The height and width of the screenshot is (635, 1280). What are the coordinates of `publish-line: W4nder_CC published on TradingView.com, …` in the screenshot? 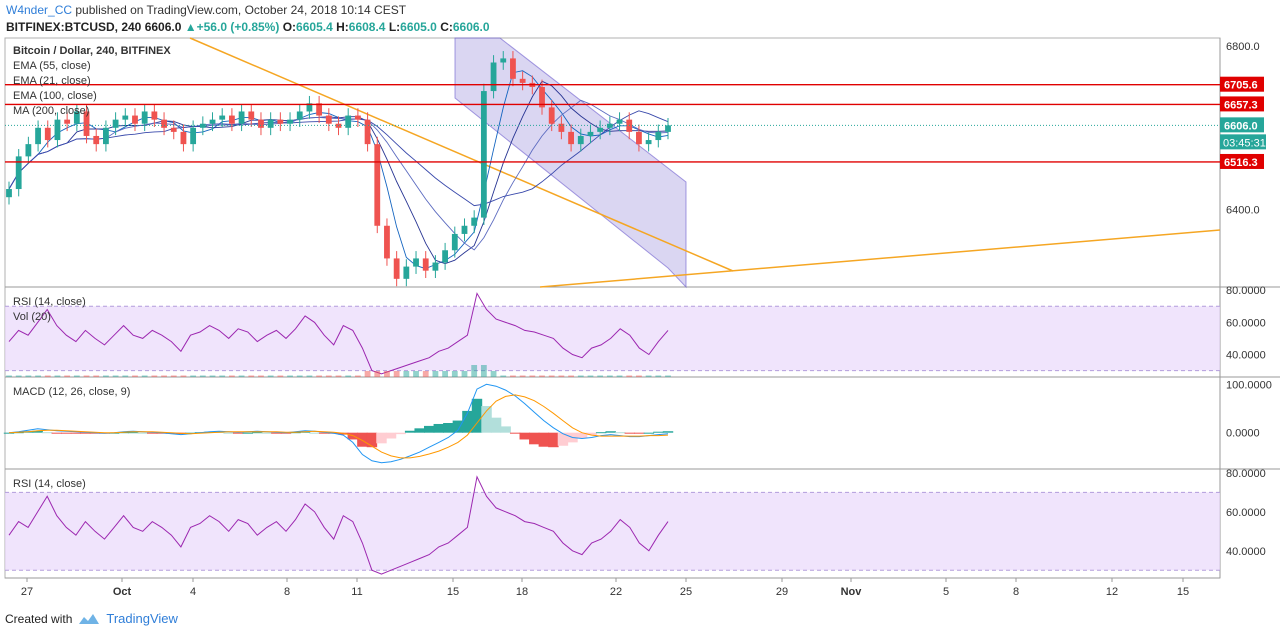 It's located at (206, 10).